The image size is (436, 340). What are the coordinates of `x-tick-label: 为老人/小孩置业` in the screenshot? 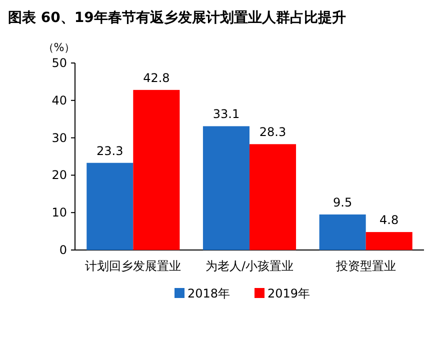 It's located at (249, 266).